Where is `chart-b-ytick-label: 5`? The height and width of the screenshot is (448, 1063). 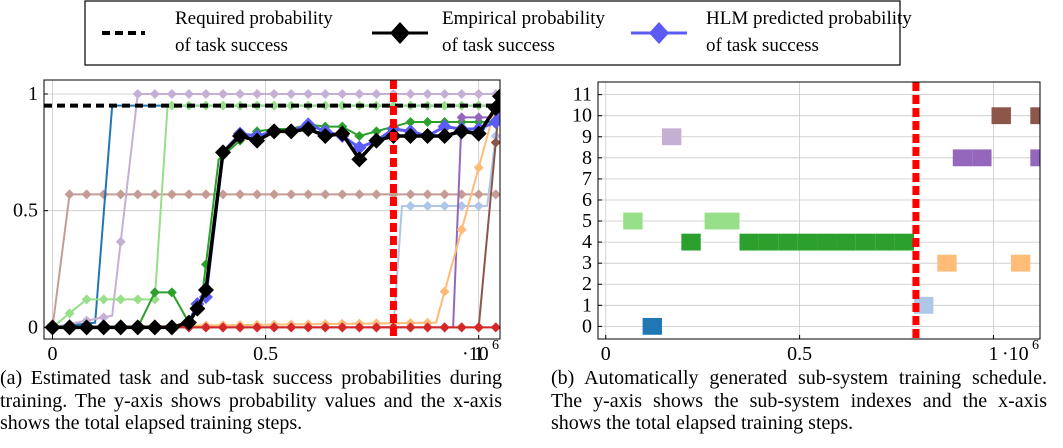
chart-b-ytick-label: 5 is located at coordinates (587, 221).